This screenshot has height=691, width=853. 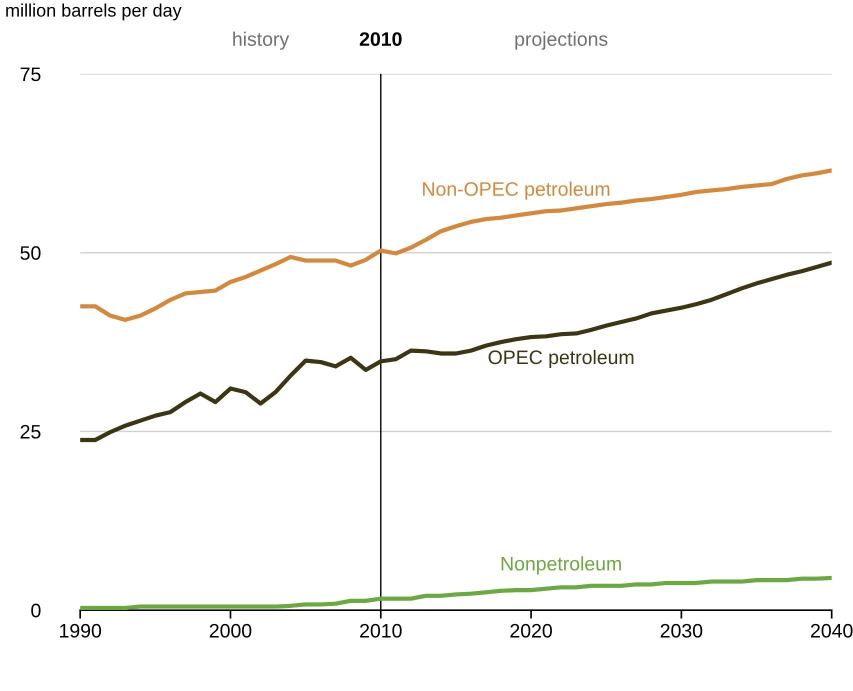 I want to click on text: history, so click(x=261, y=41).